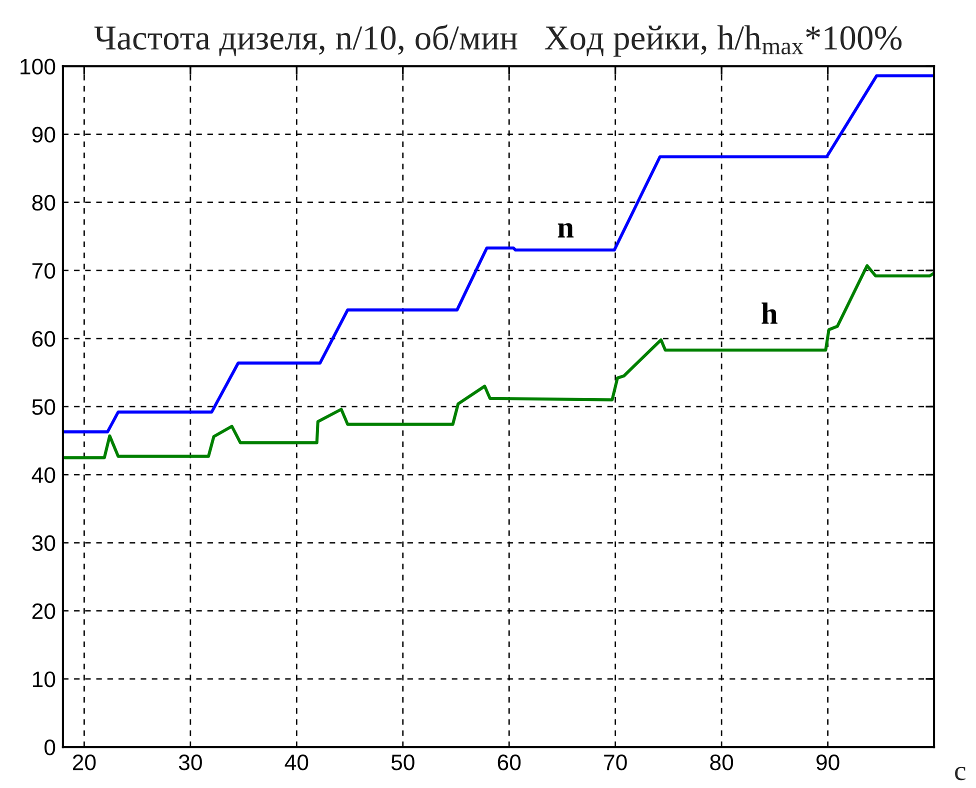  What do you see at coordinates (44, 339) in the screenshot?
I see `y-tick-label: 60` at bounding box center [44, 339].